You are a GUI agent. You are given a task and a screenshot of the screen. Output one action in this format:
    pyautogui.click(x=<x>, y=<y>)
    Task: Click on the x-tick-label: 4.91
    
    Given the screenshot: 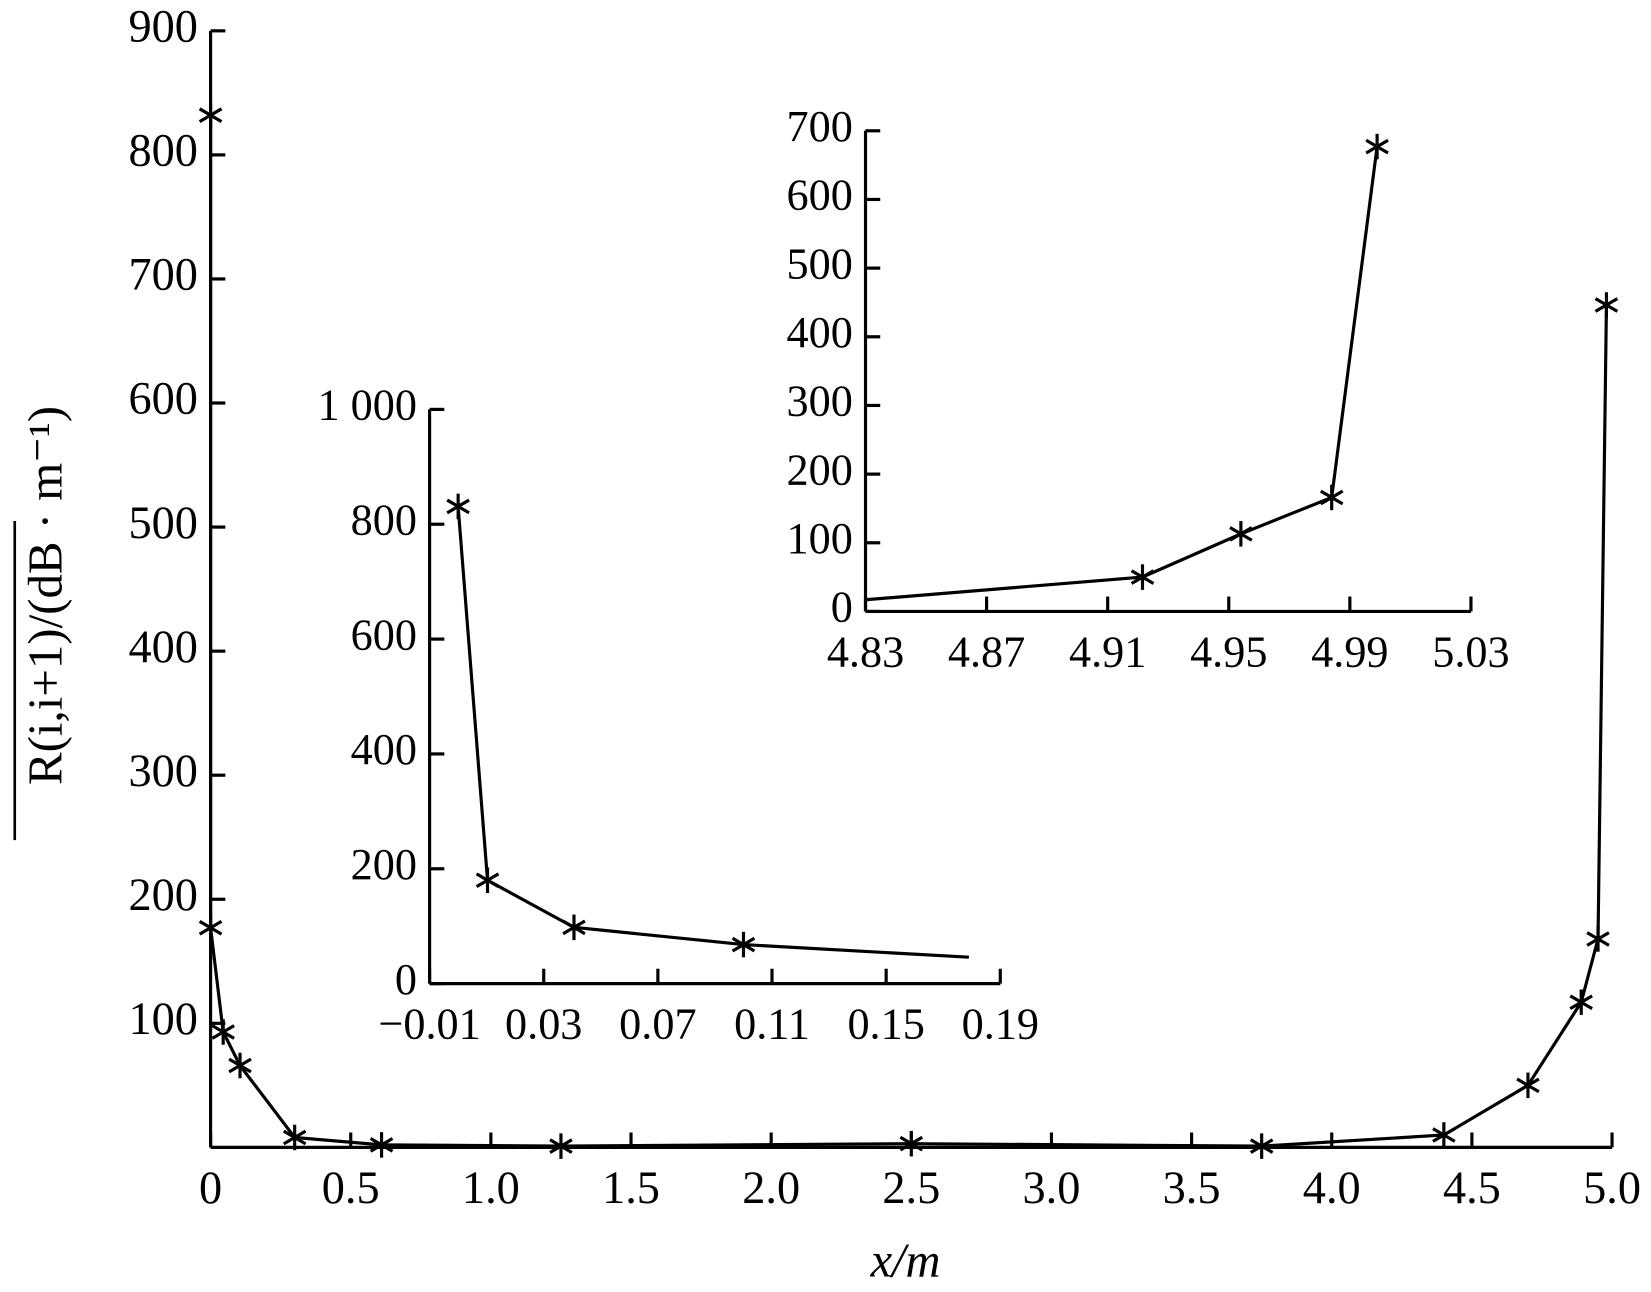 What is the action you would take?
    pyautogui.click(x=1107, y=651)
    